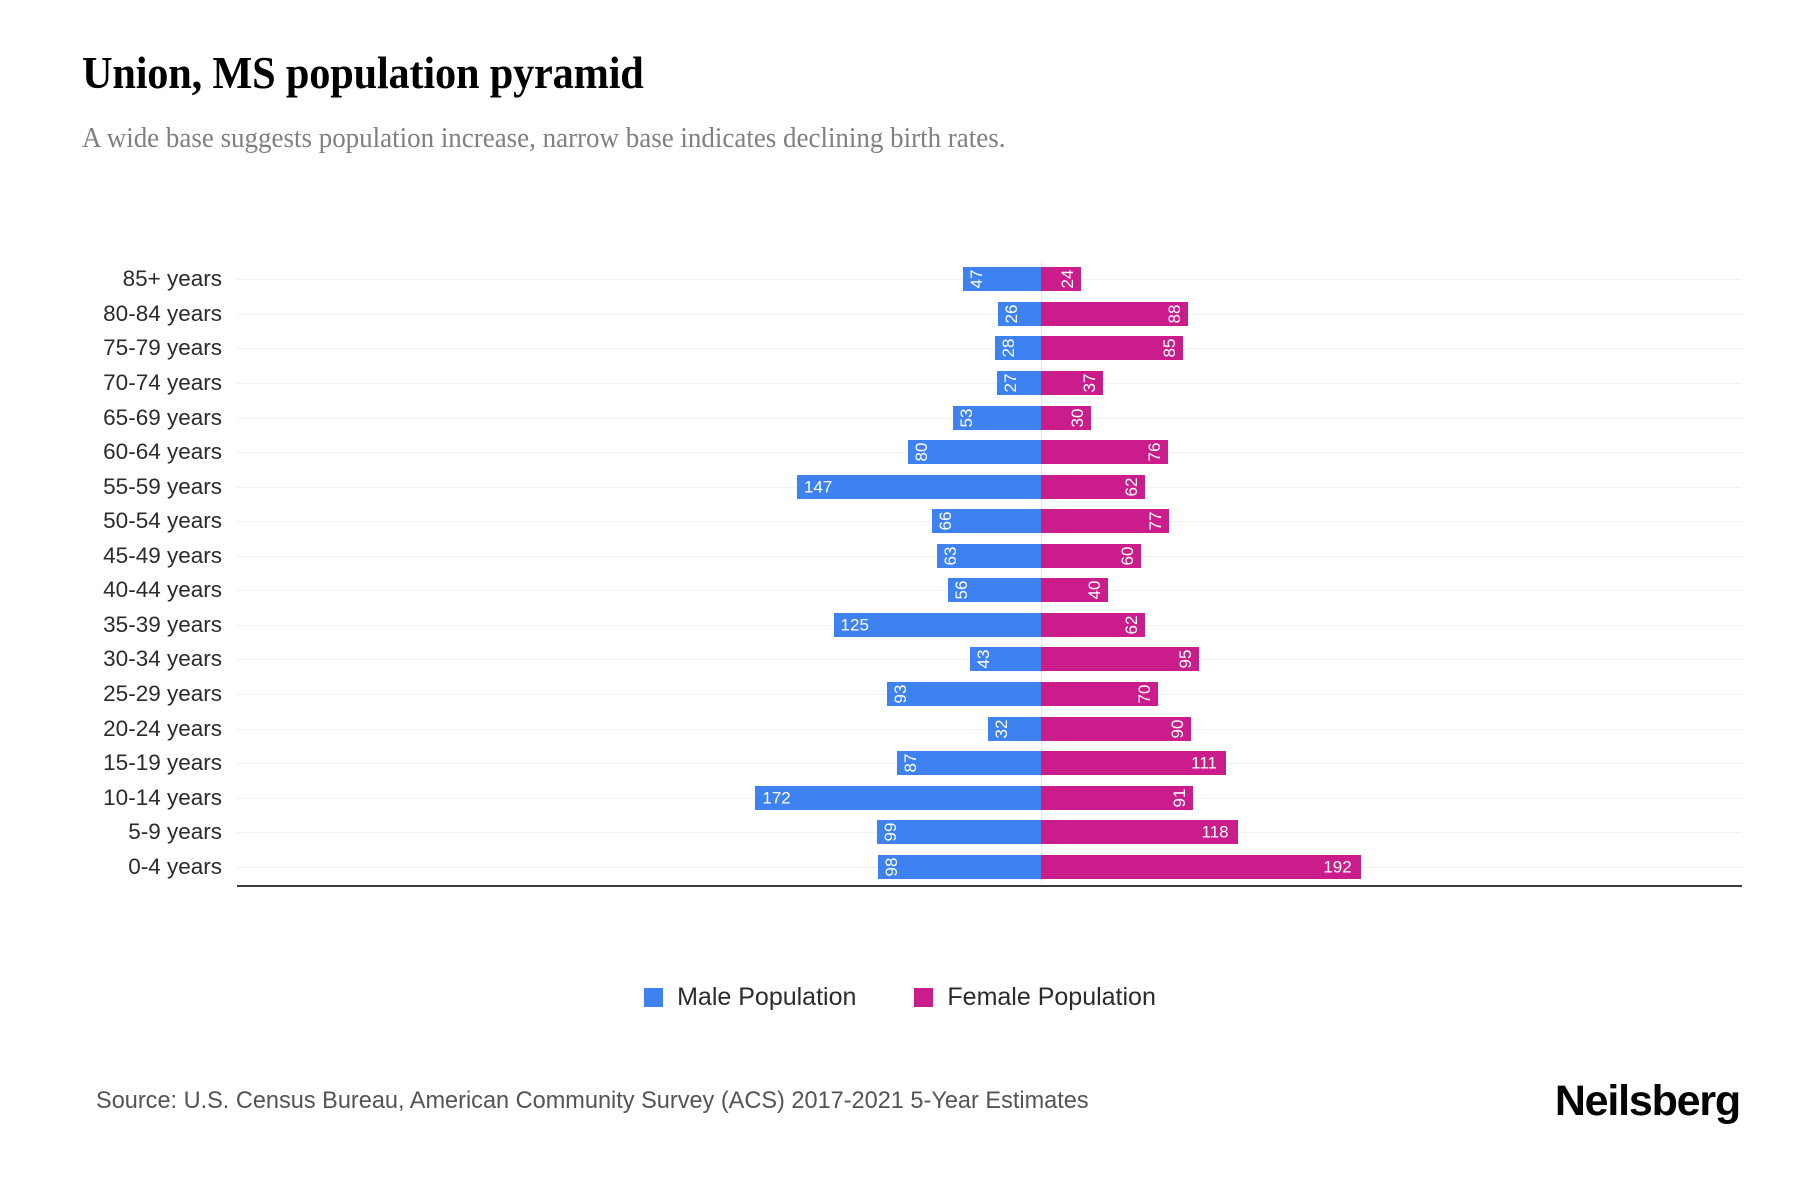  I want to click on bar-value-male: 80, so click(922, 452).